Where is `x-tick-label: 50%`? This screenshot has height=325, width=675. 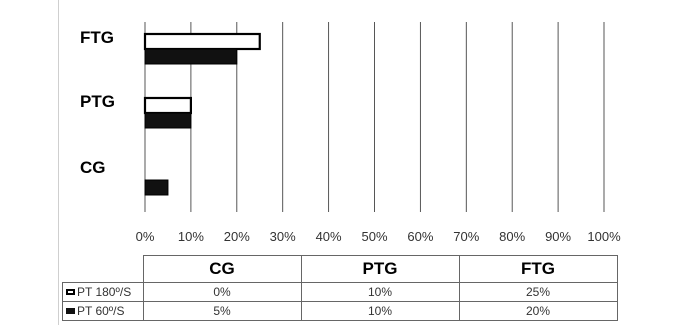
x-tick-label: 50% is located at coordinates (374, 236).